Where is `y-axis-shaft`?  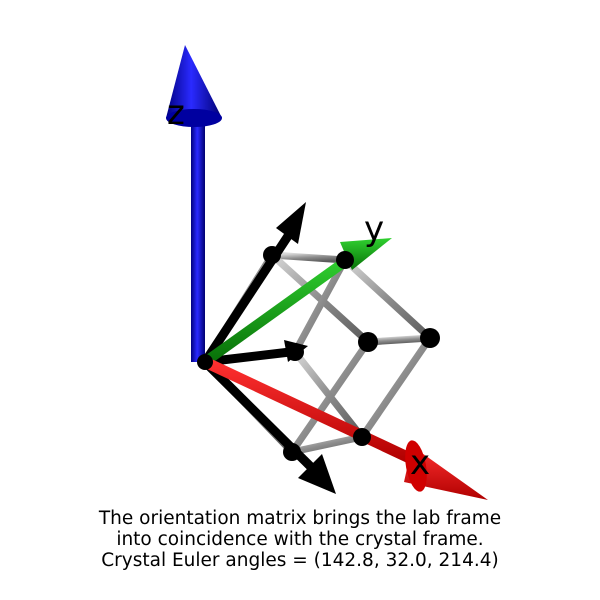 y-axis-shaft is located at coordinates (277, 310).